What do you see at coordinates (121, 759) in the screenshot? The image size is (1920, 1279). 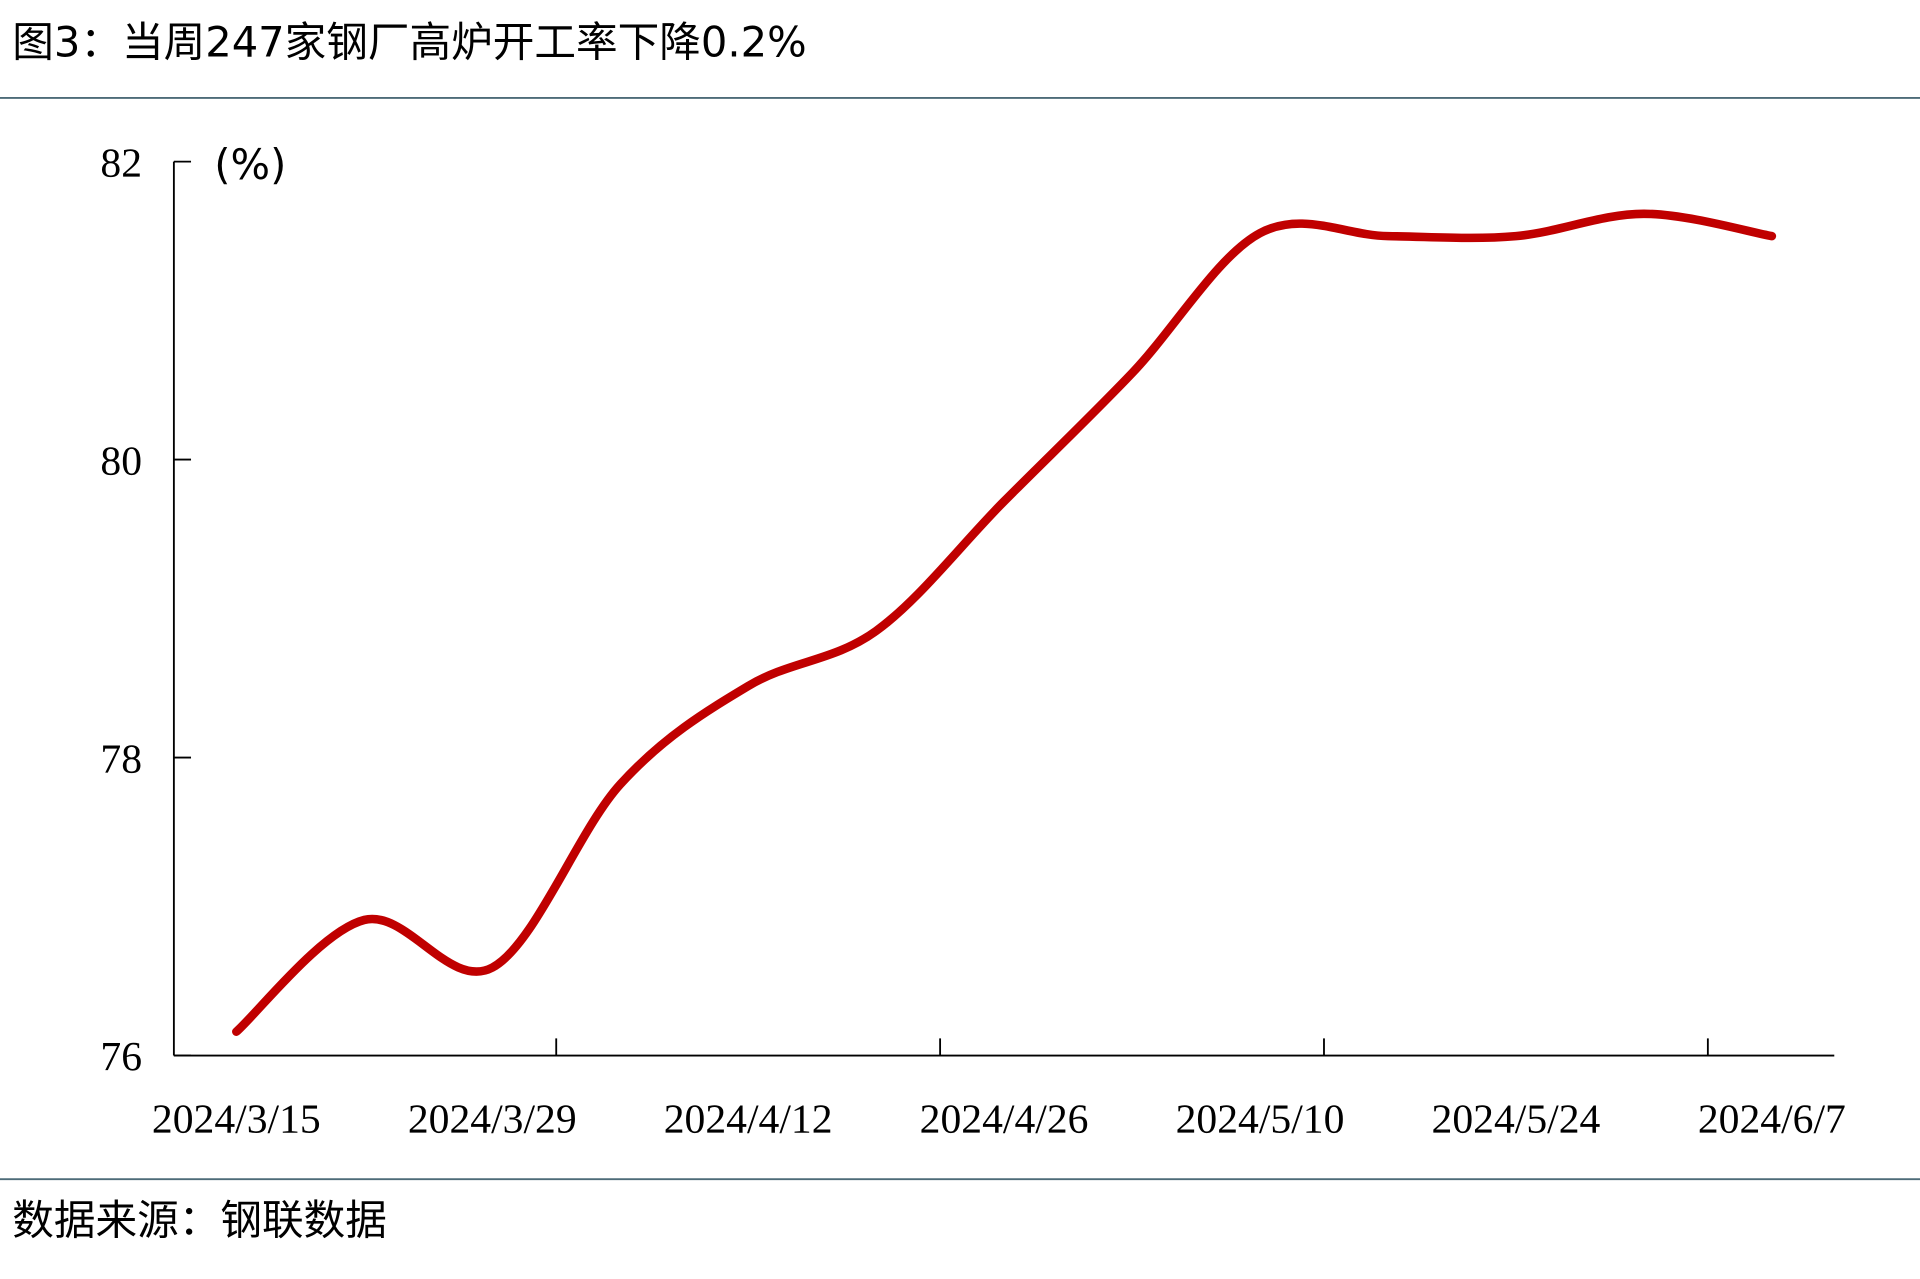 I see `y-tick-label: 78` at bounding box center [121, 759].